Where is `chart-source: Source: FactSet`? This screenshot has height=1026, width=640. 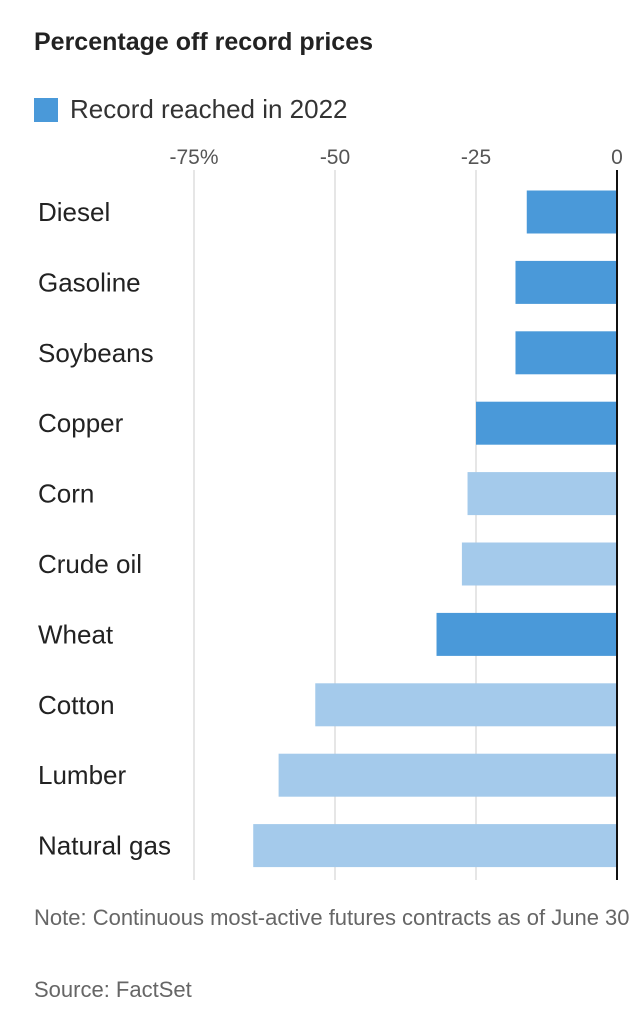
chart-source: Source: FactSet is located at coordinates (113, 989).